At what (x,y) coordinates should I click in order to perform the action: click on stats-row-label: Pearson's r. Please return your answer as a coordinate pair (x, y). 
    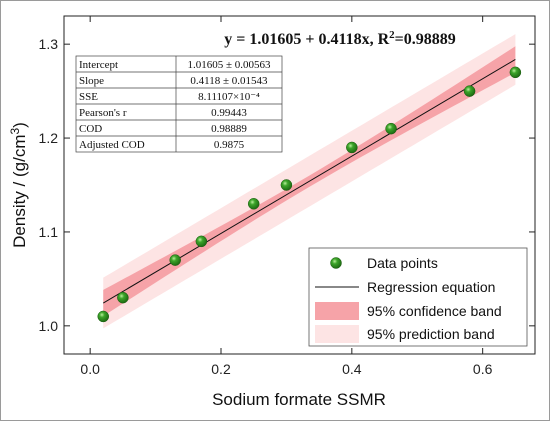
    Looking at the image, I should click on (103, 113).